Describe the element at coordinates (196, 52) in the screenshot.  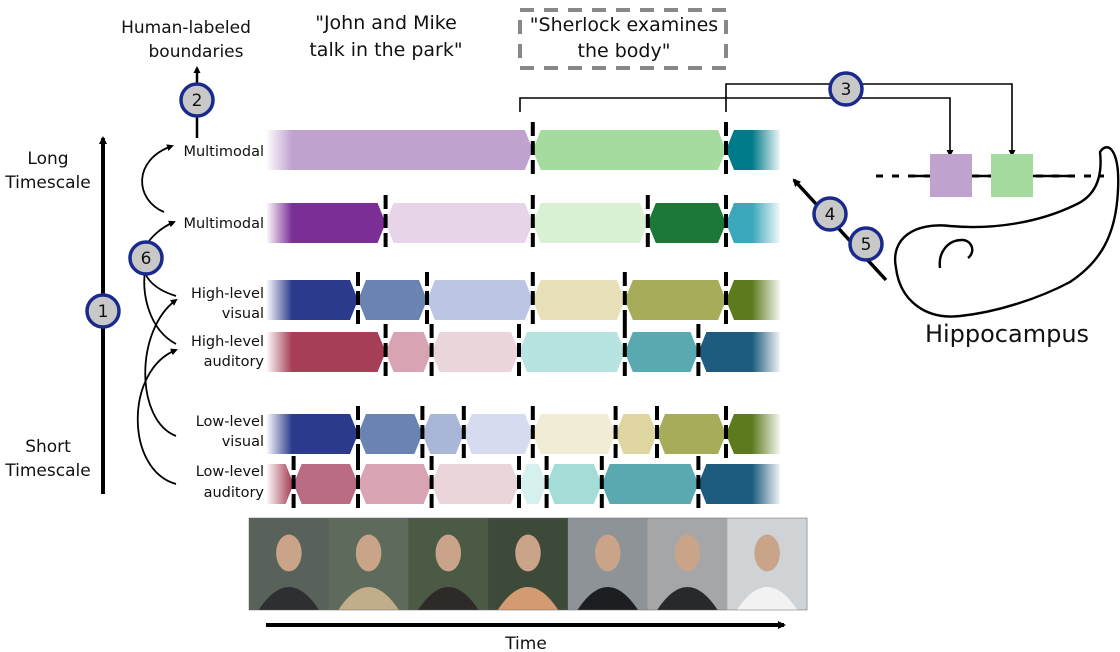
I see `svg-text: boundaries` at that location.